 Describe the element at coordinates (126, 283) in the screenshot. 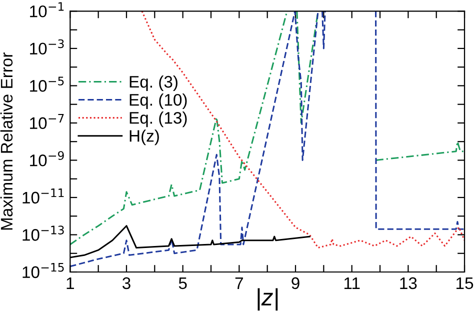

I see `x-tick-label: 3` at that location.